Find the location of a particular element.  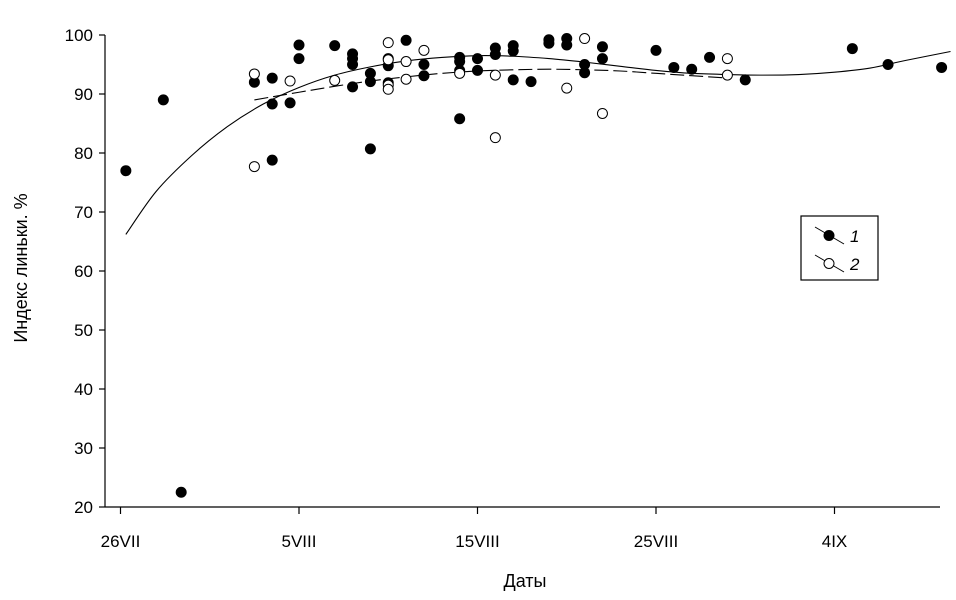

y-tick-label: 100 is located at coordinates (79, 35).